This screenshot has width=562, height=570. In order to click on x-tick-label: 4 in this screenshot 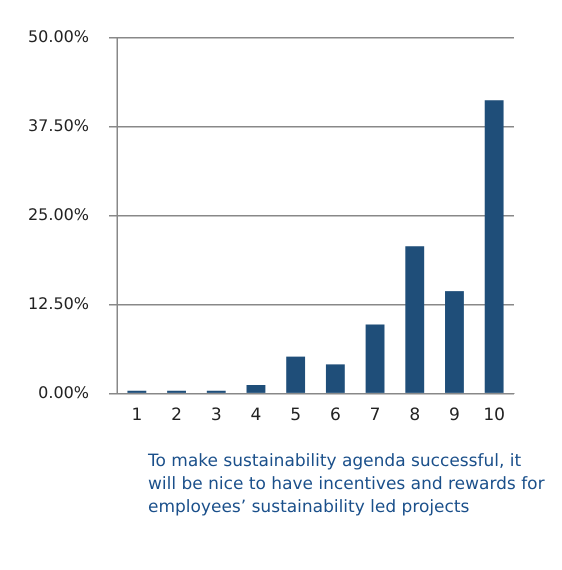, I will do `click(256, 415)`.